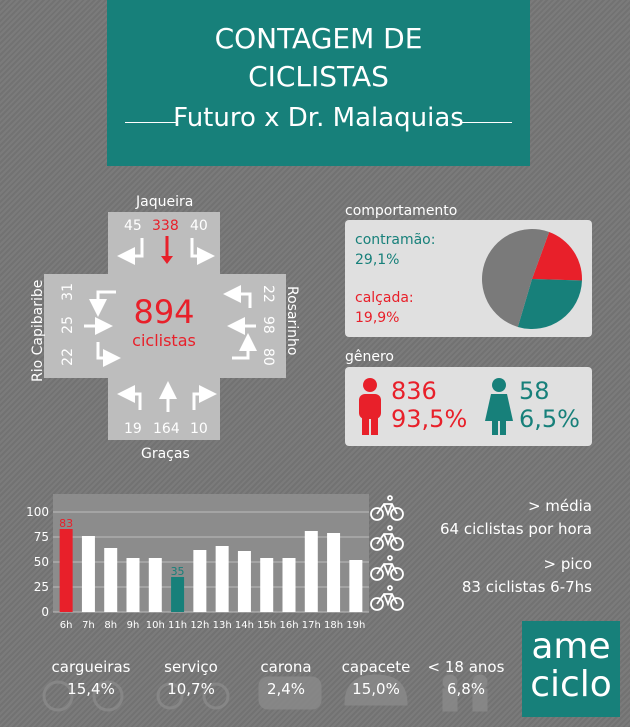  I want to click on road-shape, so click(165, 326).